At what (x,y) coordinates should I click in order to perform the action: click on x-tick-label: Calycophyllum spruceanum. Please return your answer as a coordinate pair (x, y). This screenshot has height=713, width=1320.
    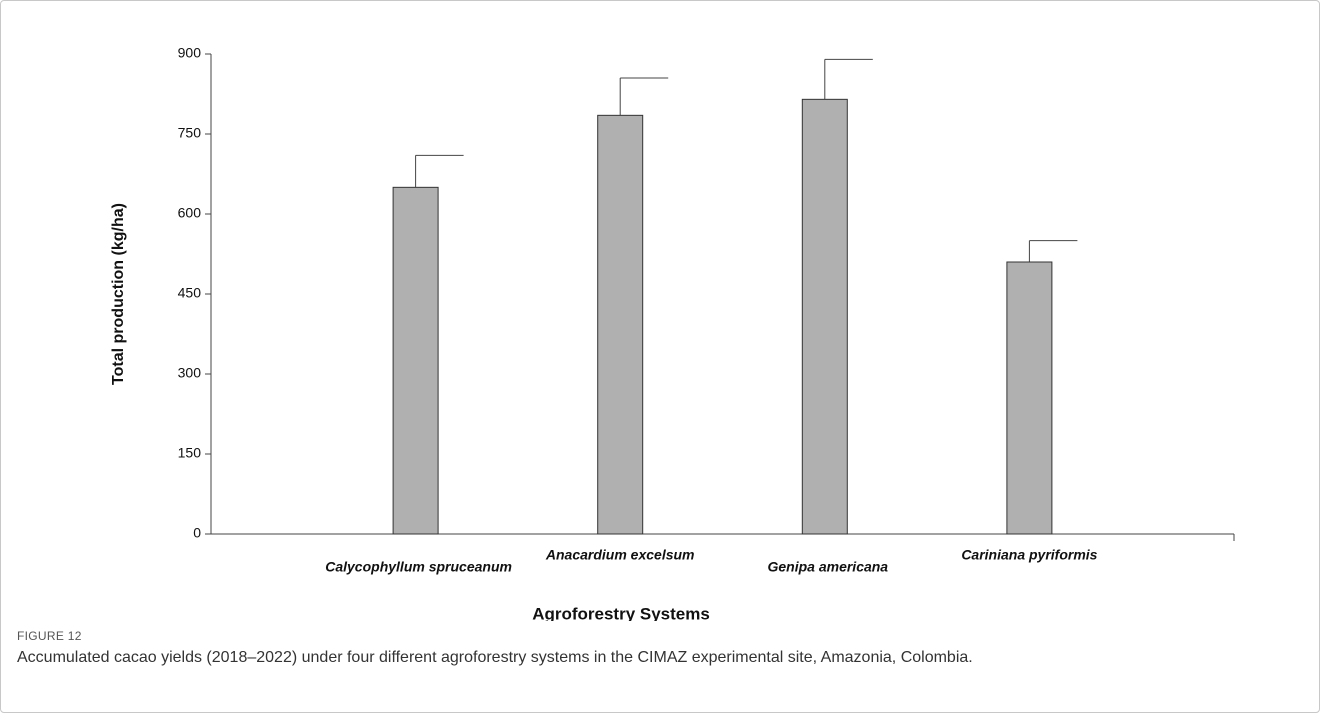
    Looking at the image, I should click on (418, 567).